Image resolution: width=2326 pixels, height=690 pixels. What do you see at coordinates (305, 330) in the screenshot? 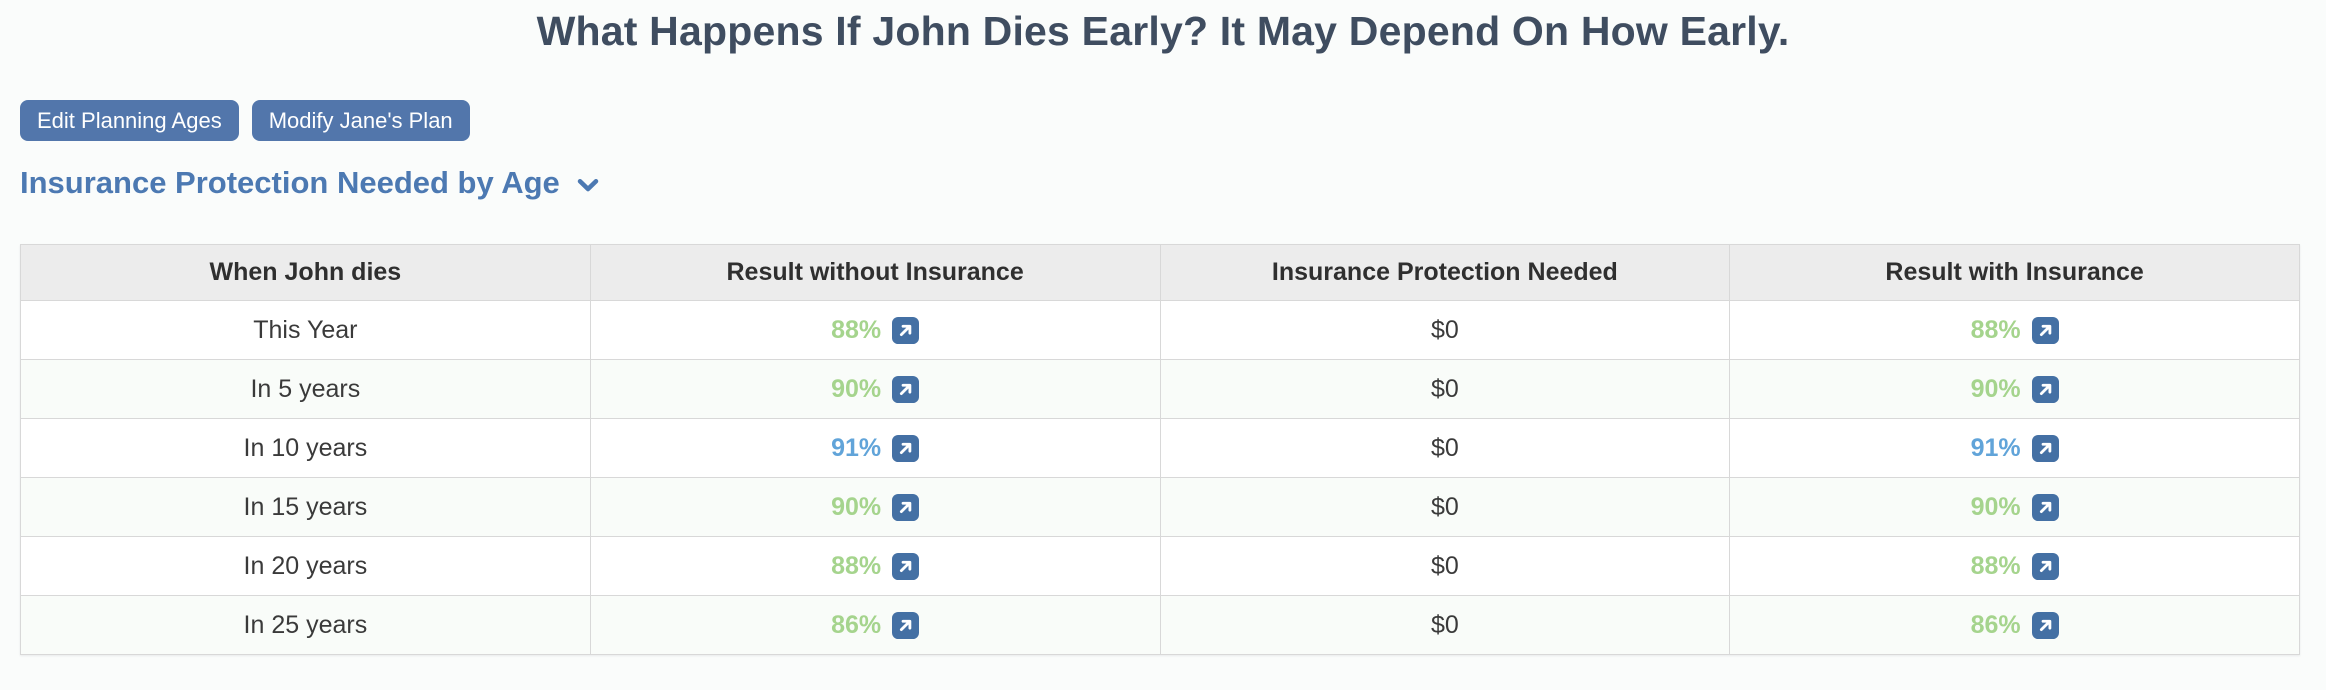
I see `when-cell: This Year` at bounding box center [305, 330].